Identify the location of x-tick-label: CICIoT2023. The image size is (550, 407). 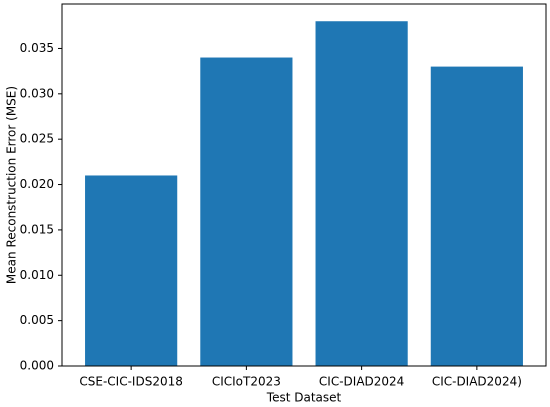
(246, 382).